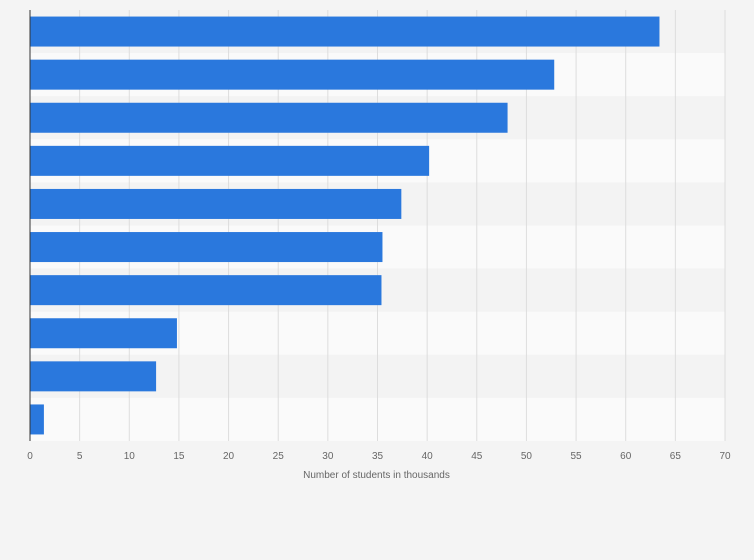  What do you see at coordinates (229, 456) in the screenshot?
I see `x-tick-label: 20` at bounding box center [229, 456].